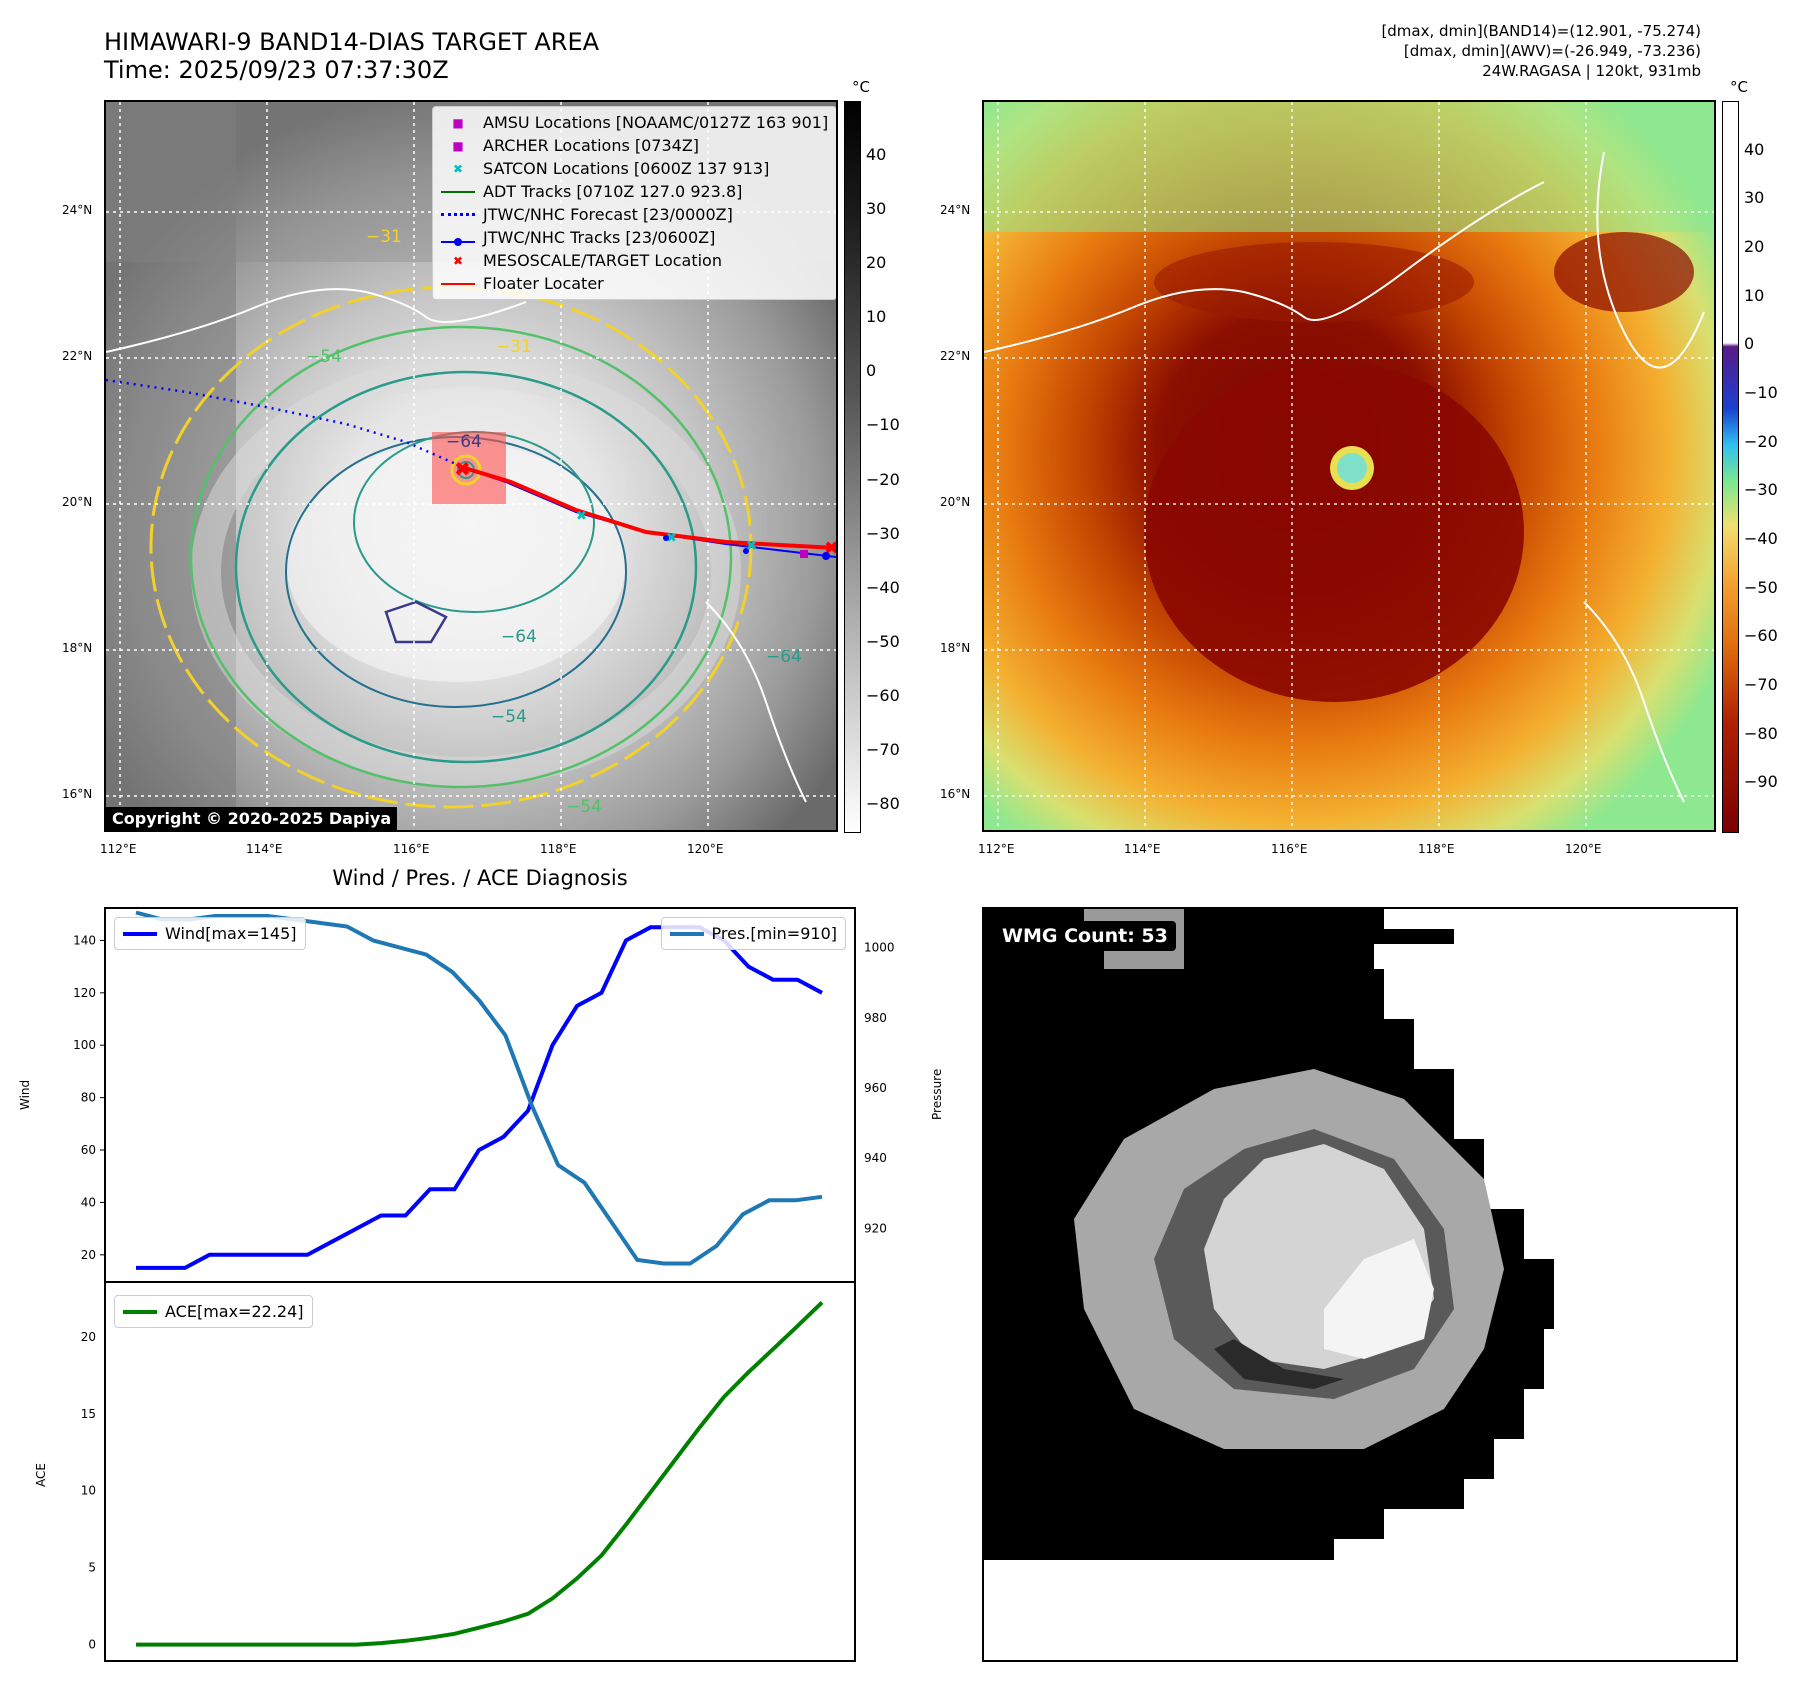  Describe the element at coordinates (88, 1255) in the screenshot. I see `wind-tick-label: 20` at that location.